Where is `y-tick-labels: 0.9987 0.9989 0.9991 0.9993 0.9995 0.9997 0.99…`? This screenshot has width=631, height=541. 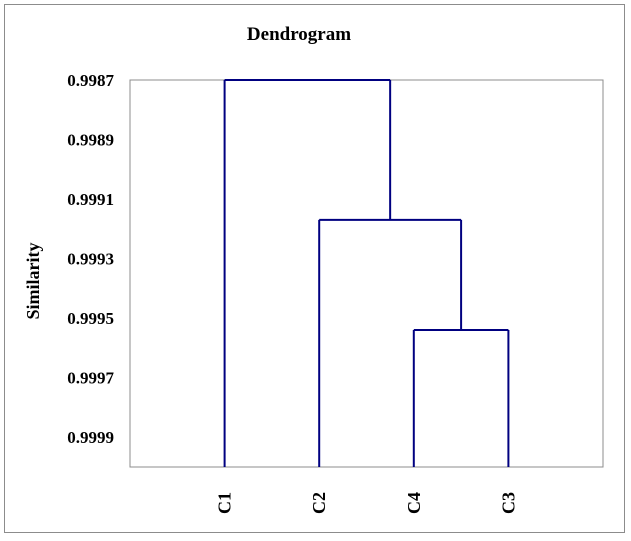 y-tick-labels: 0.9987 0.9989 0.9991 0.9993 0.9995 0.9997 0.99… is located at coordinates (90, 259).